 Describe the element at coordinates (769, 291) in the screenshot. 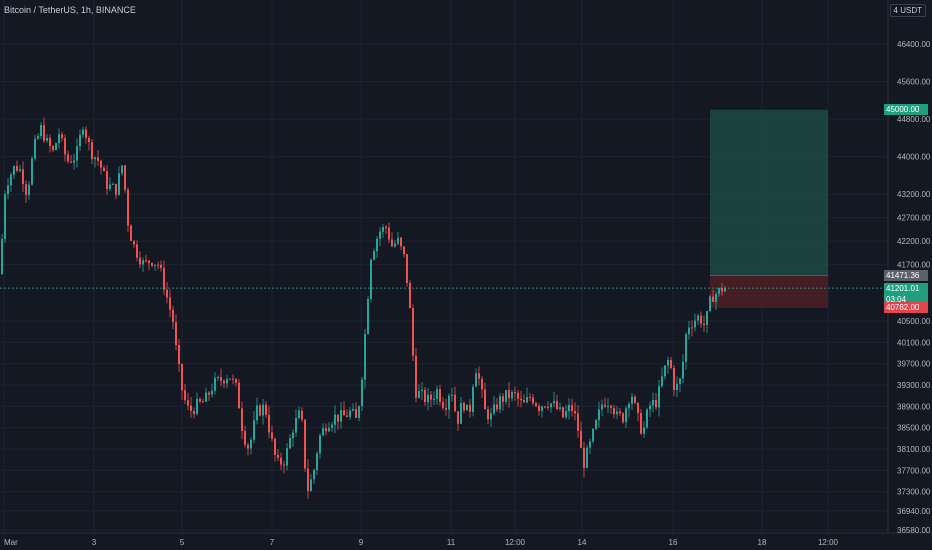

I see `stop-zone` at that location.